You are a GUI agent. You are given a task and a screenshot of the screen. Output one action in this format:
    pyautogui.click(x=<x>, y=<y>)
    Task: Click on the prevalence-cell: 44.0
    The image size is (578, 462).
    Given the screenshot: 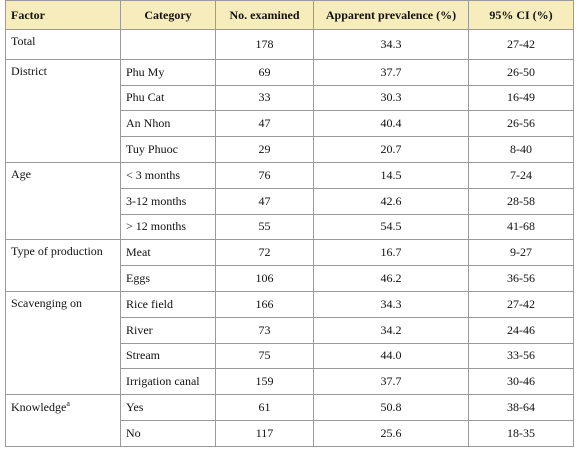 What is the action you would take?
    pyautogui.click(x=391, y=356)
    